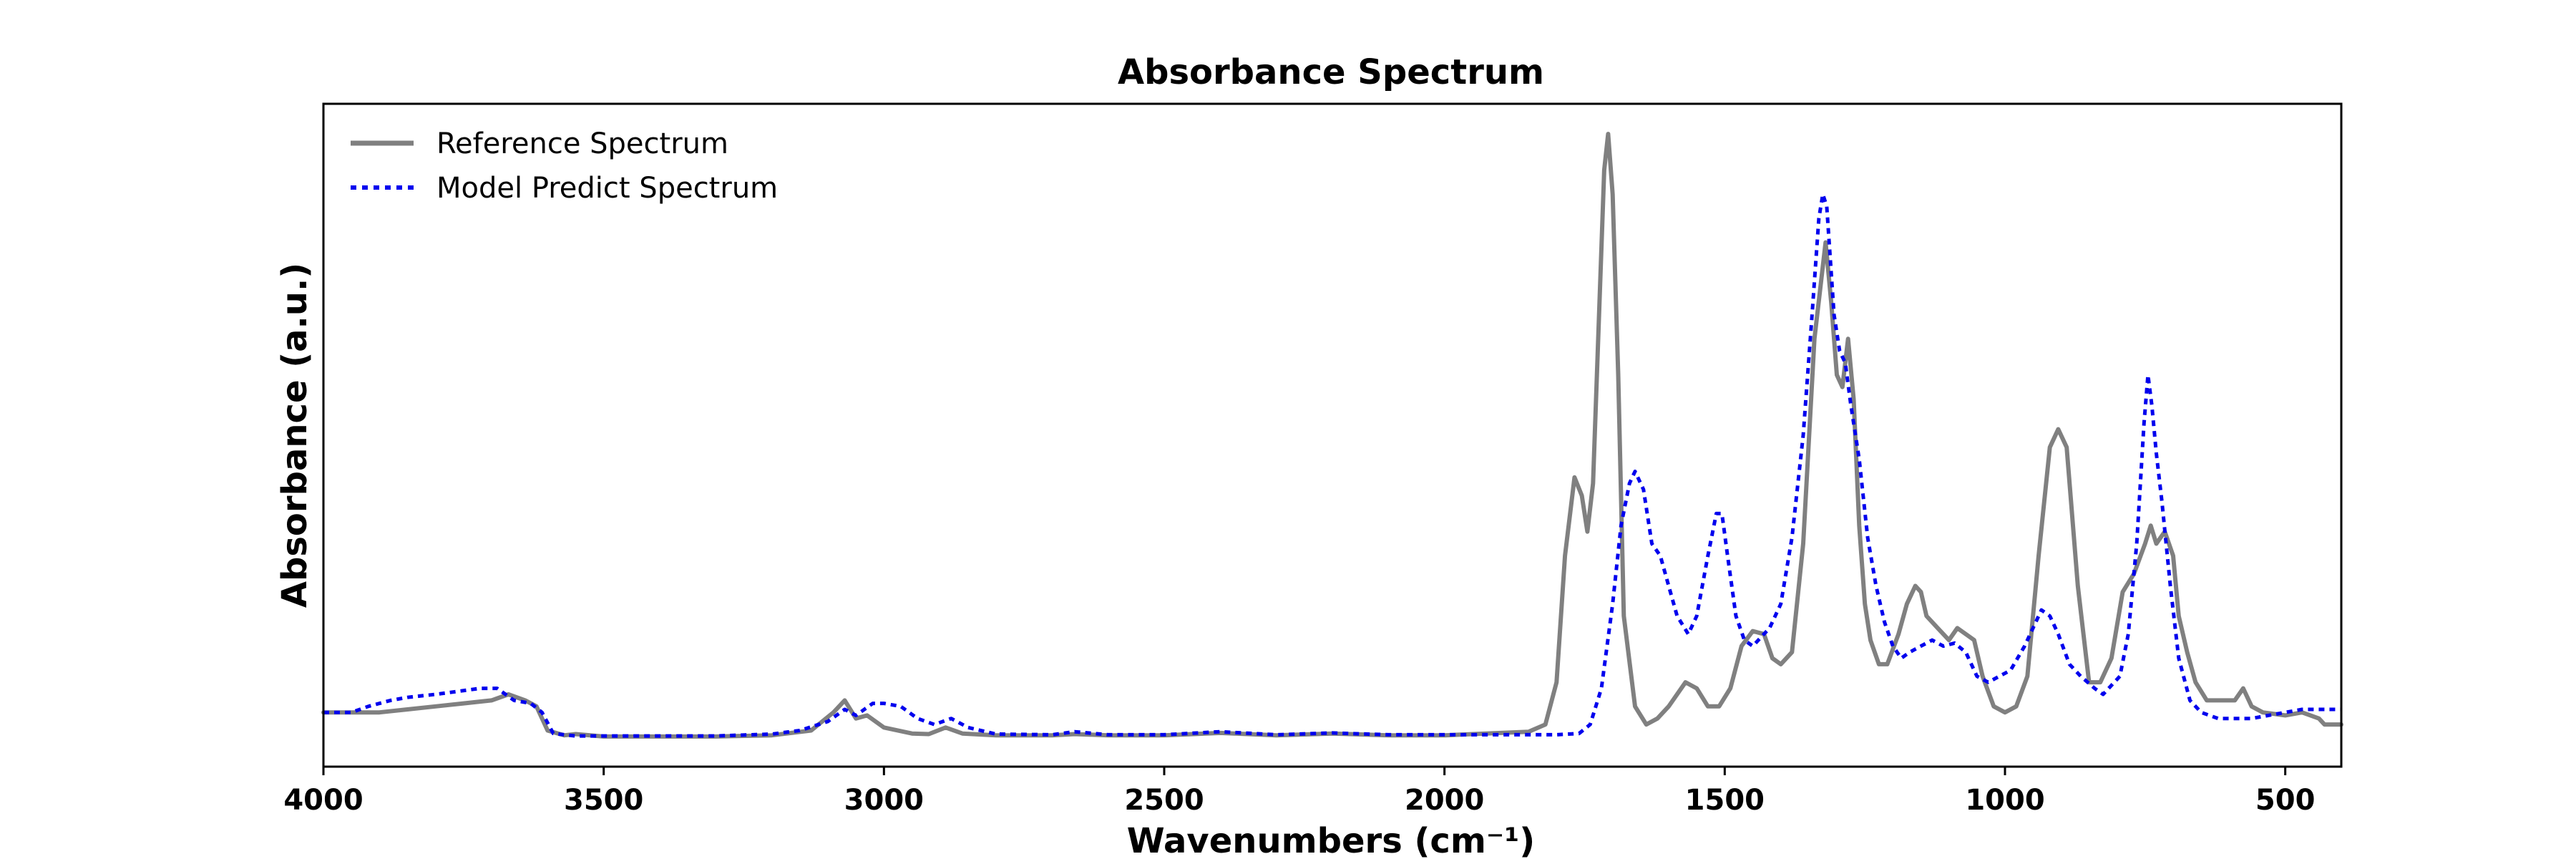  What do you see at coordinates (607, 188) in the screenshot?
I see `legend-label-model: Model Predict Spectrum` at bounding box center [607, 188].